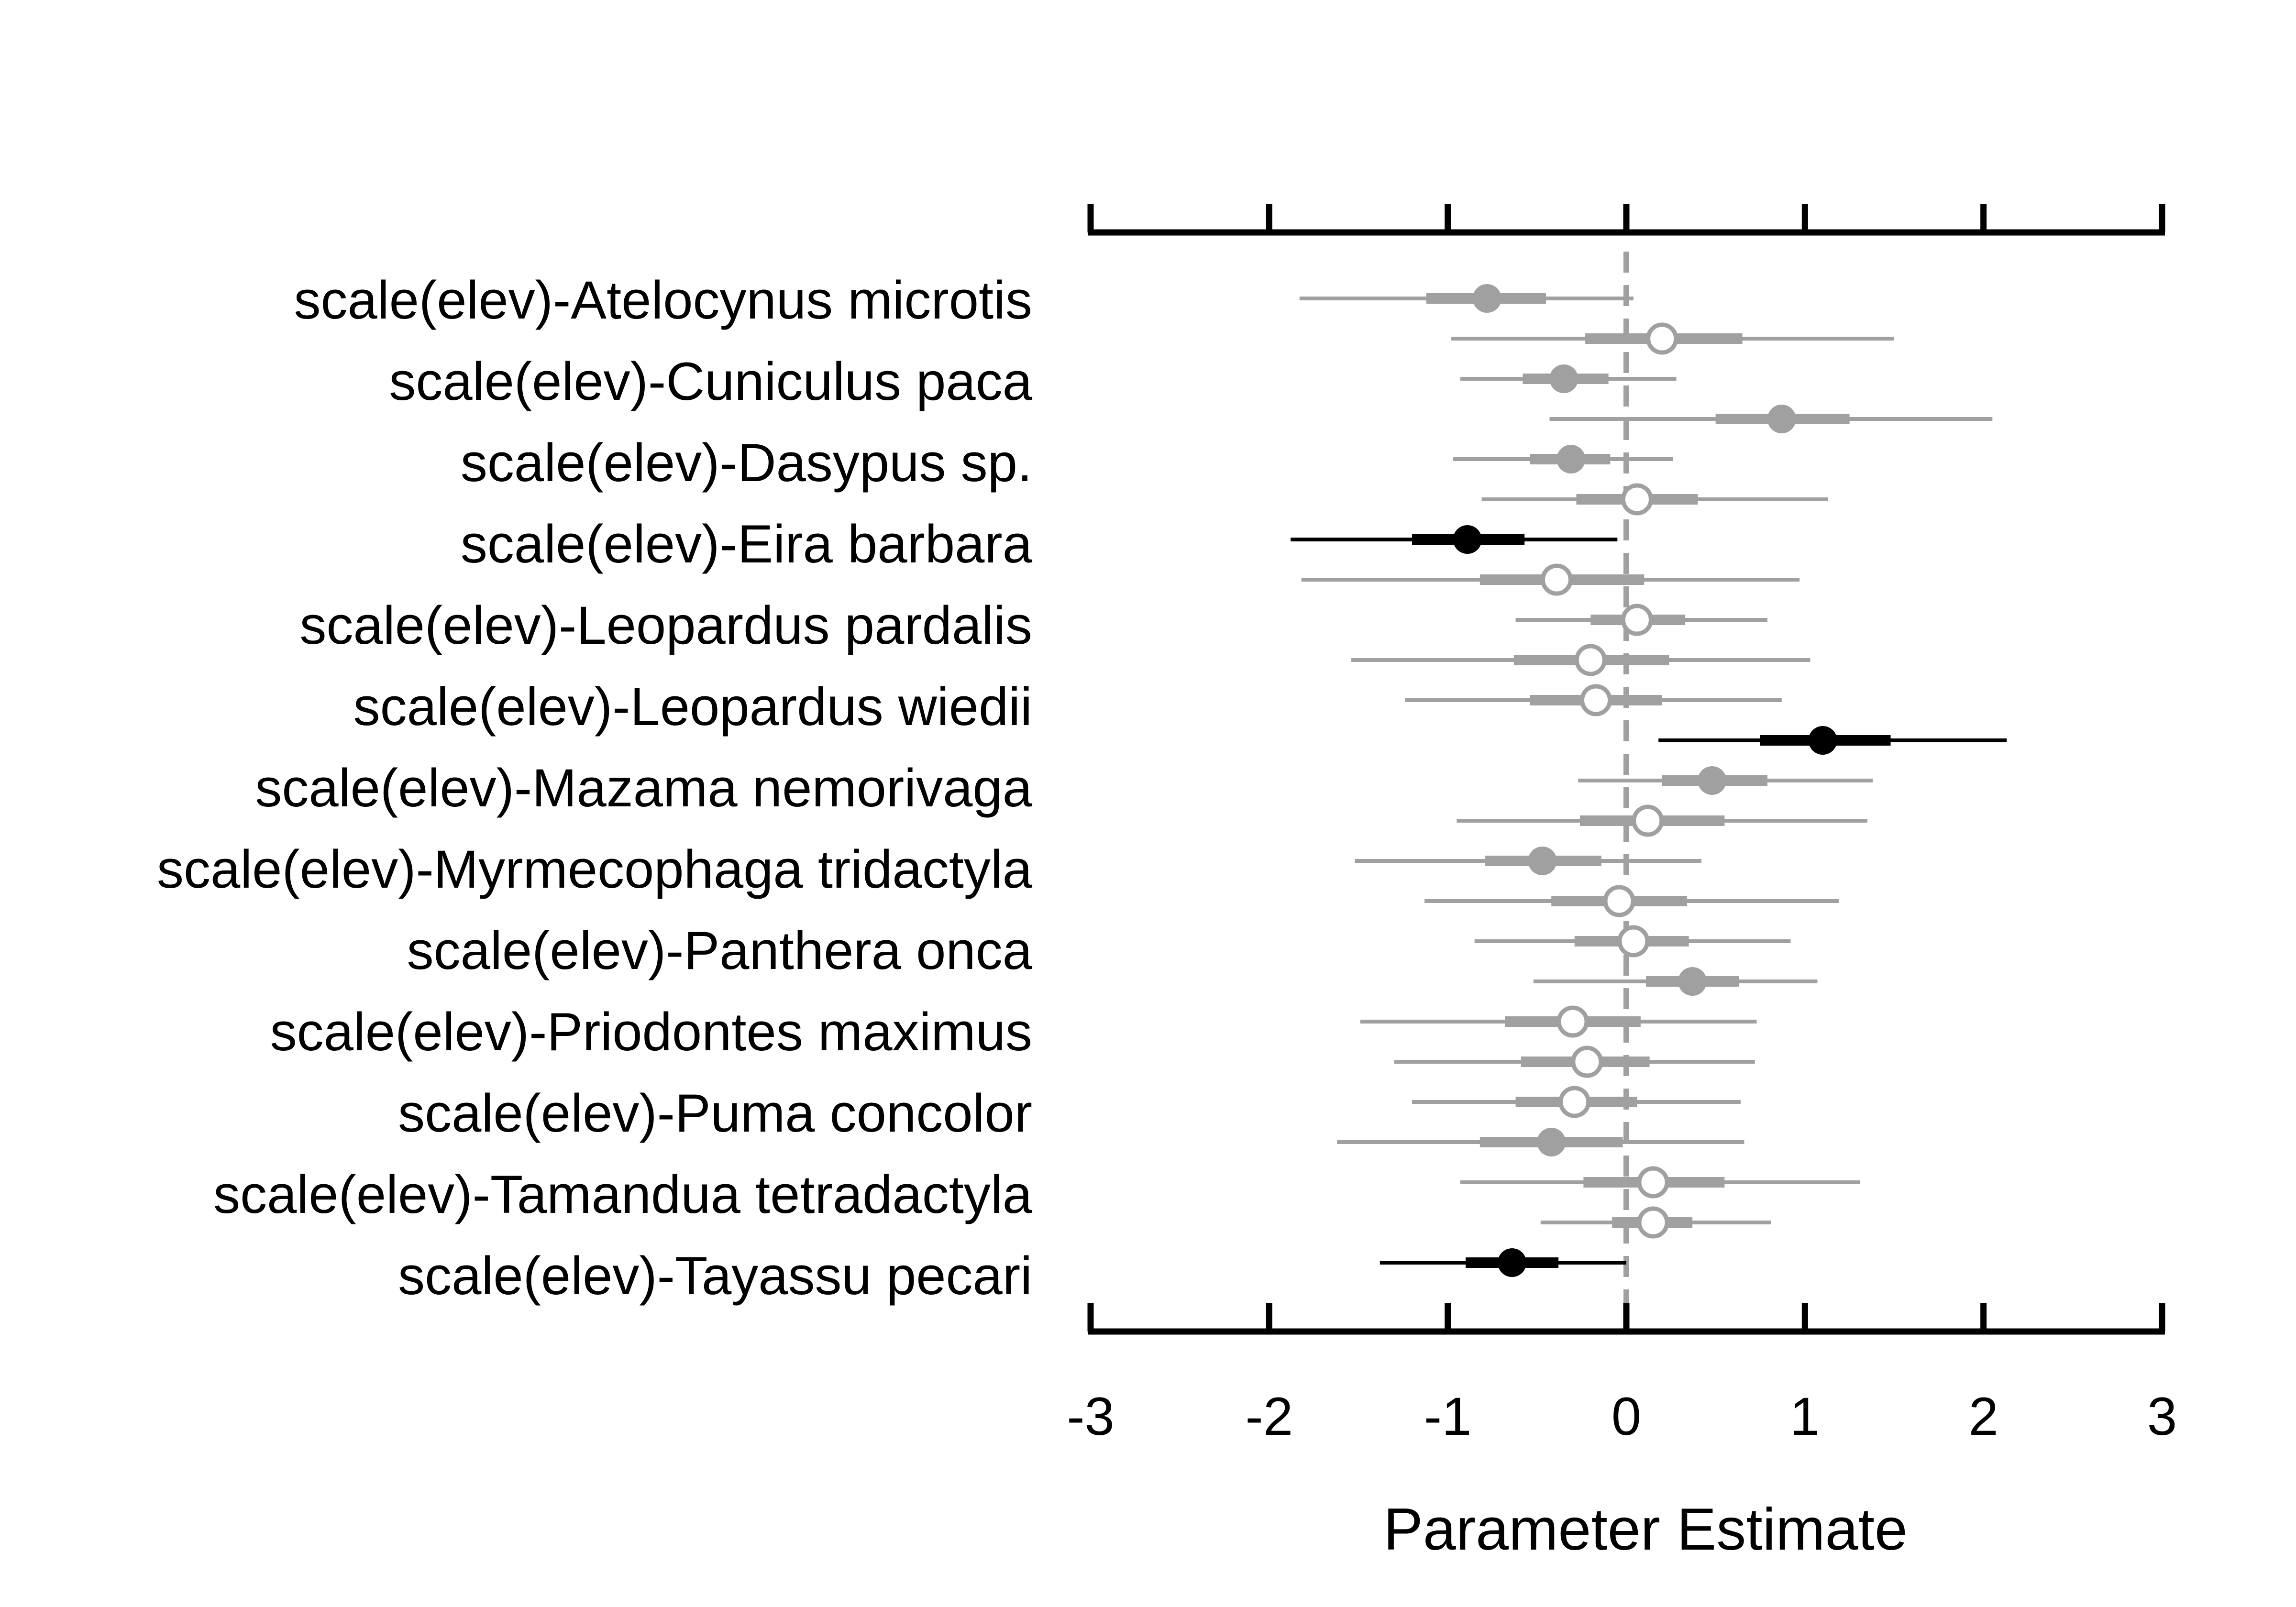 The height and width of the screenshot is (1607, 2296). I want to click on row-label: scale(elev)-Priodontes maximus, so click(651, 1032).